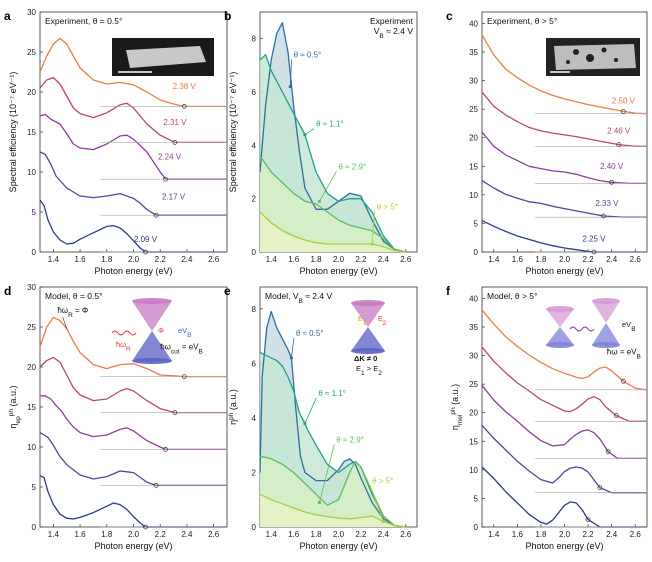 This screenshot has height=562, width=652. Describe the element at coordinates (185, 86) in the screenshot. I see `series-label-4: 2.38 V` at that location.